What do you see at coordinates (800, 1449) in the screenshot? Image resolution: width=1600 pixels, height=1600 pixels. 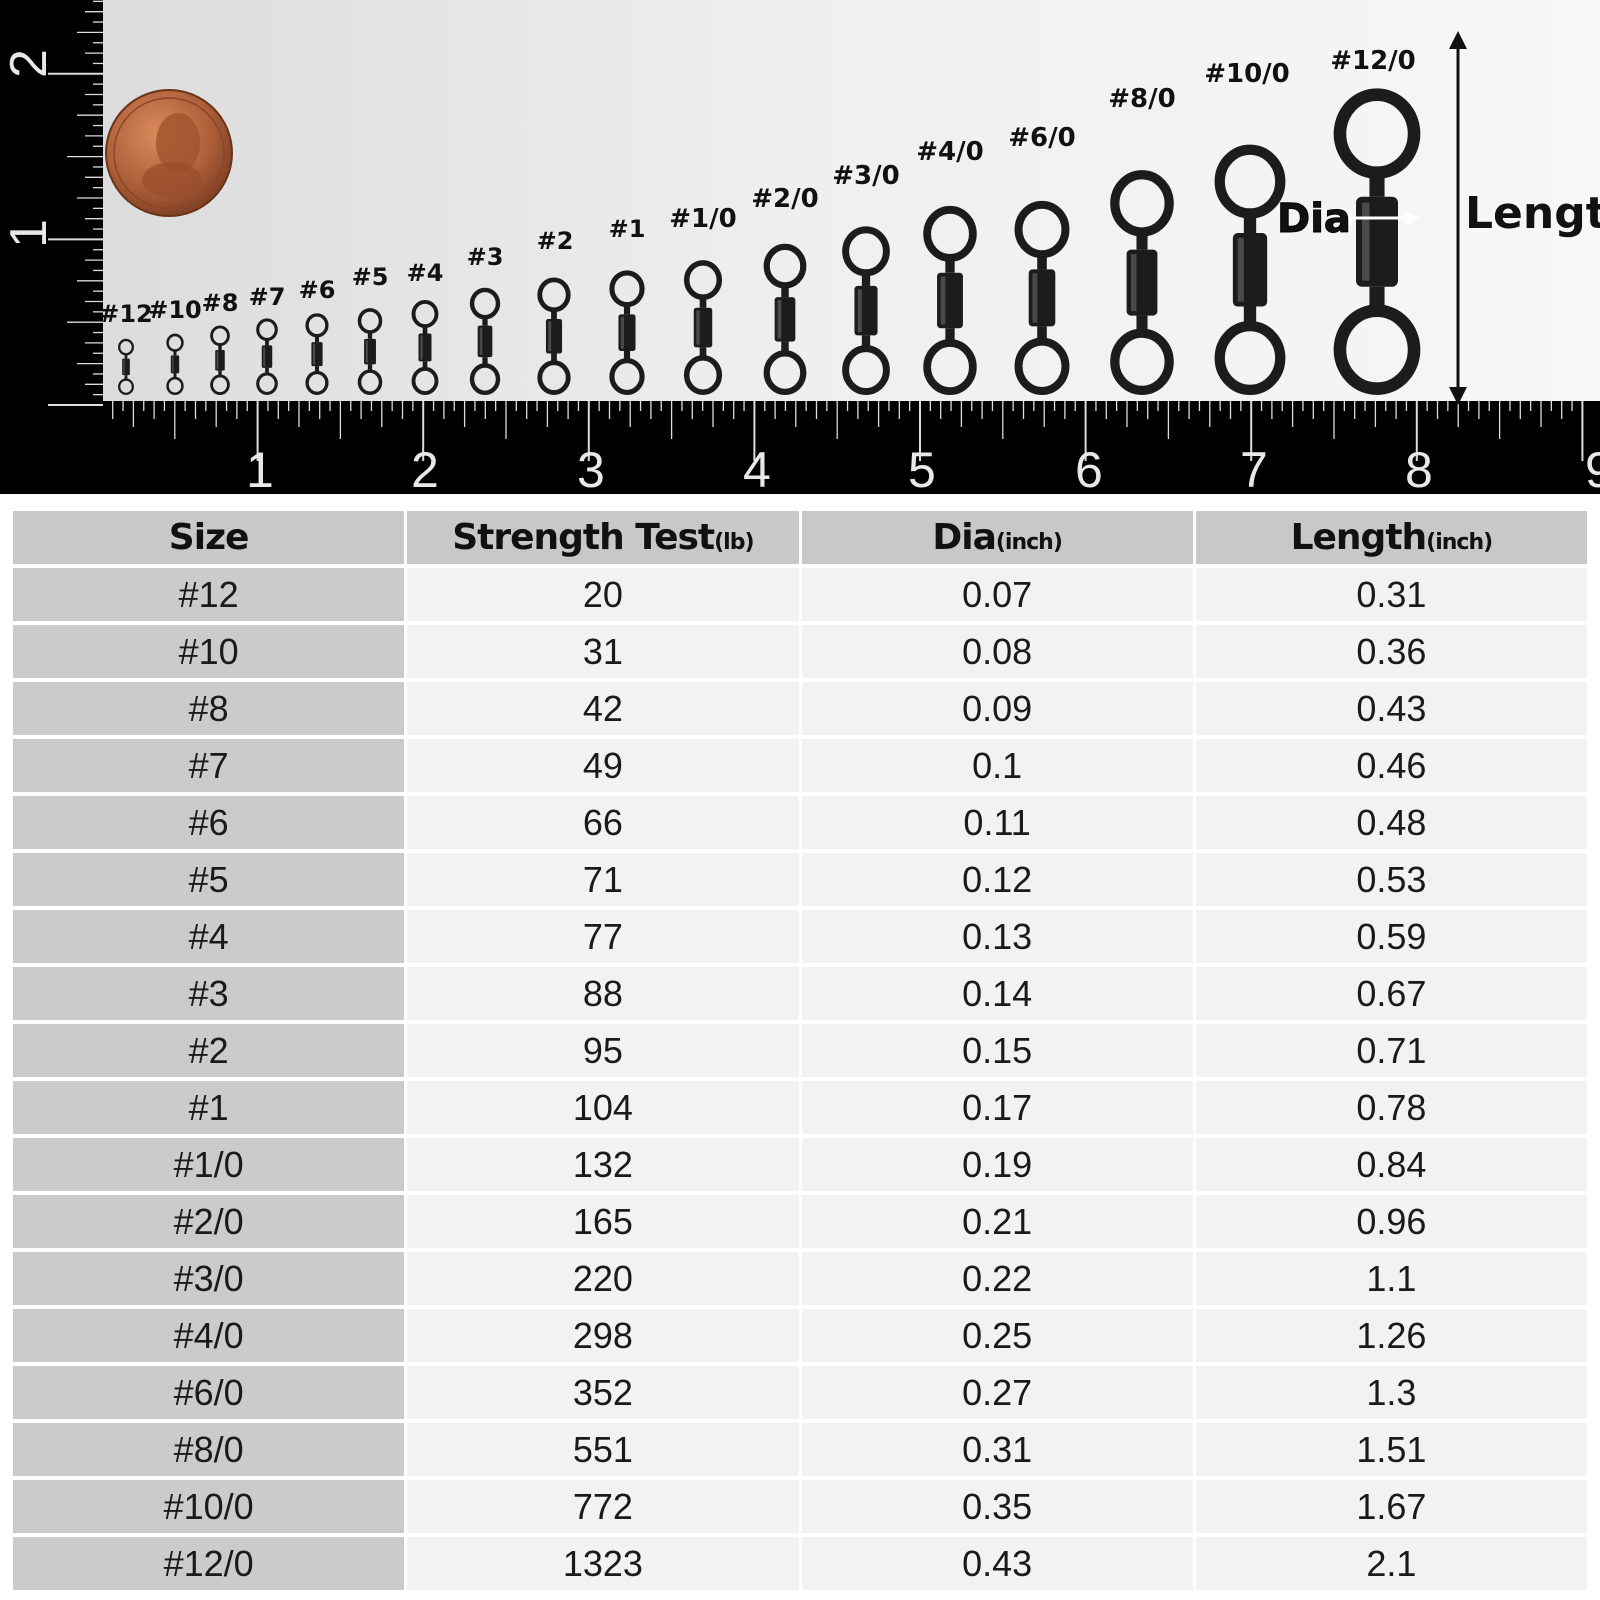 I see `table-row: #8/0 551 0.31 1.51` at bounding box center [800, 1449].